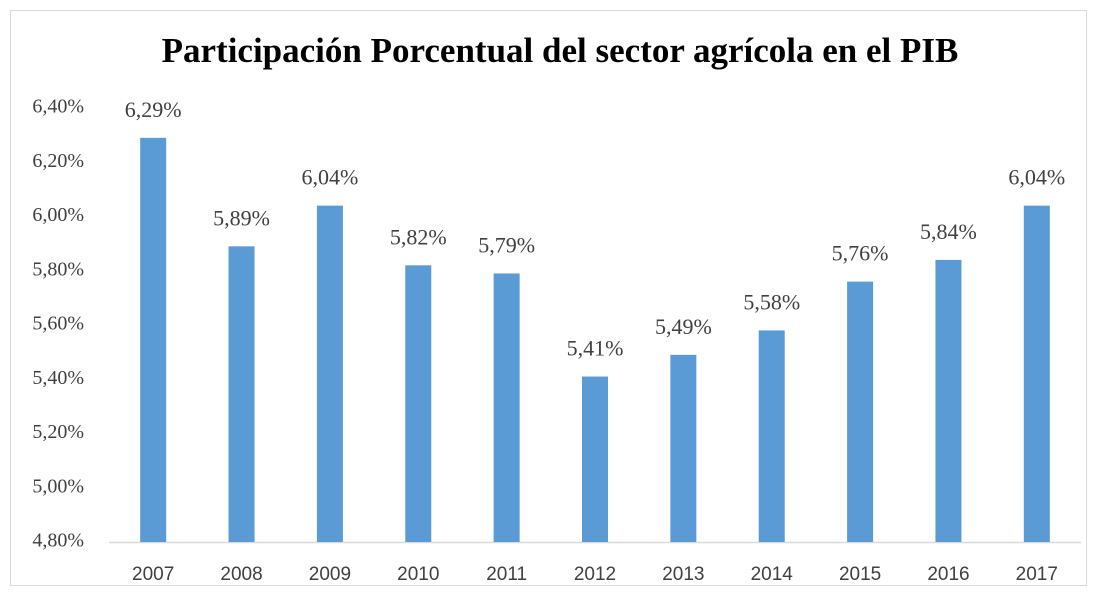  Describe the element at coordinates (683, 326) in the screenshot. I see `data-label: 5,49%` at that location.